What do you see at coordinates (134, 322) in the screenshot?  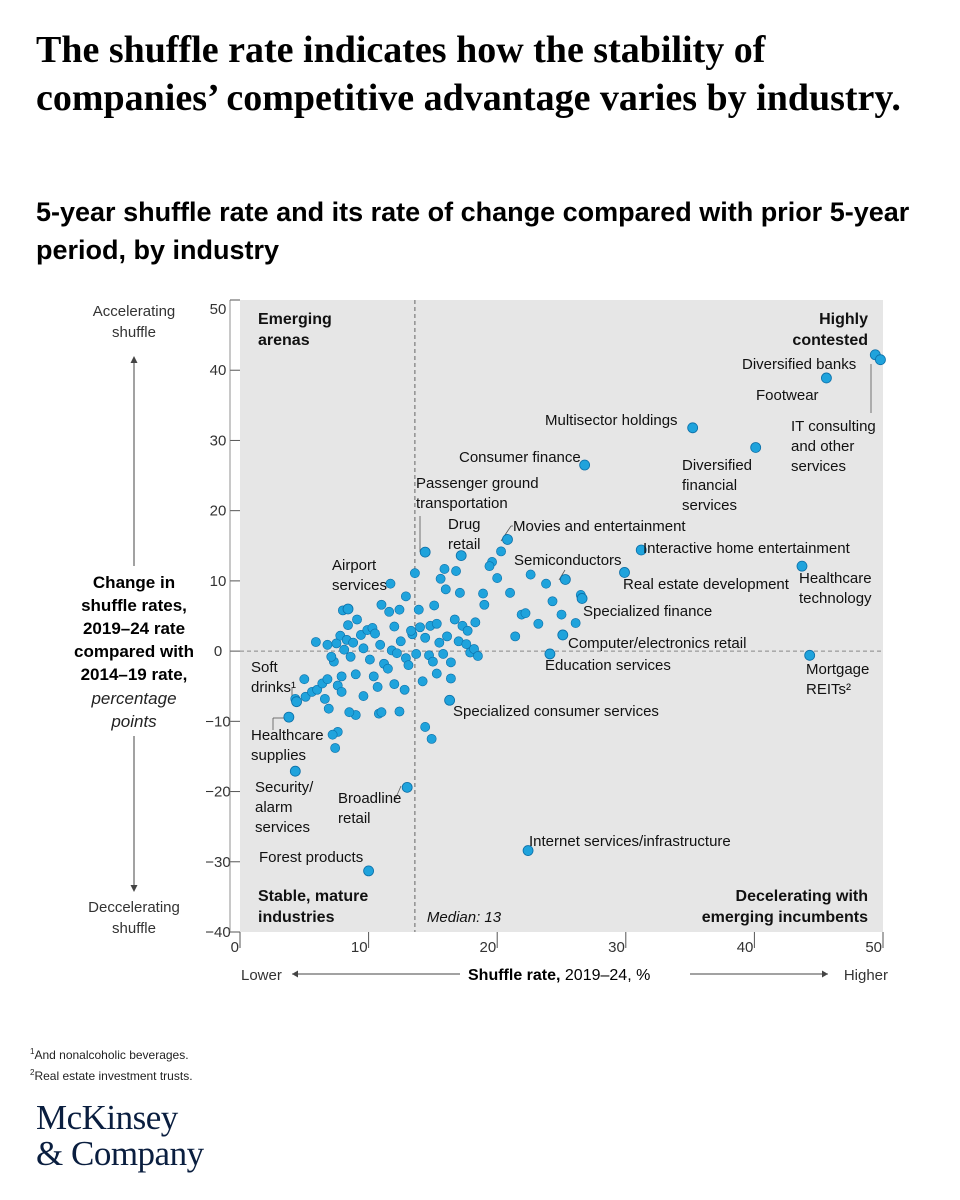 I see `y-arrow-high-label: Accelerating shuffle` at bounding box center [134, 322].